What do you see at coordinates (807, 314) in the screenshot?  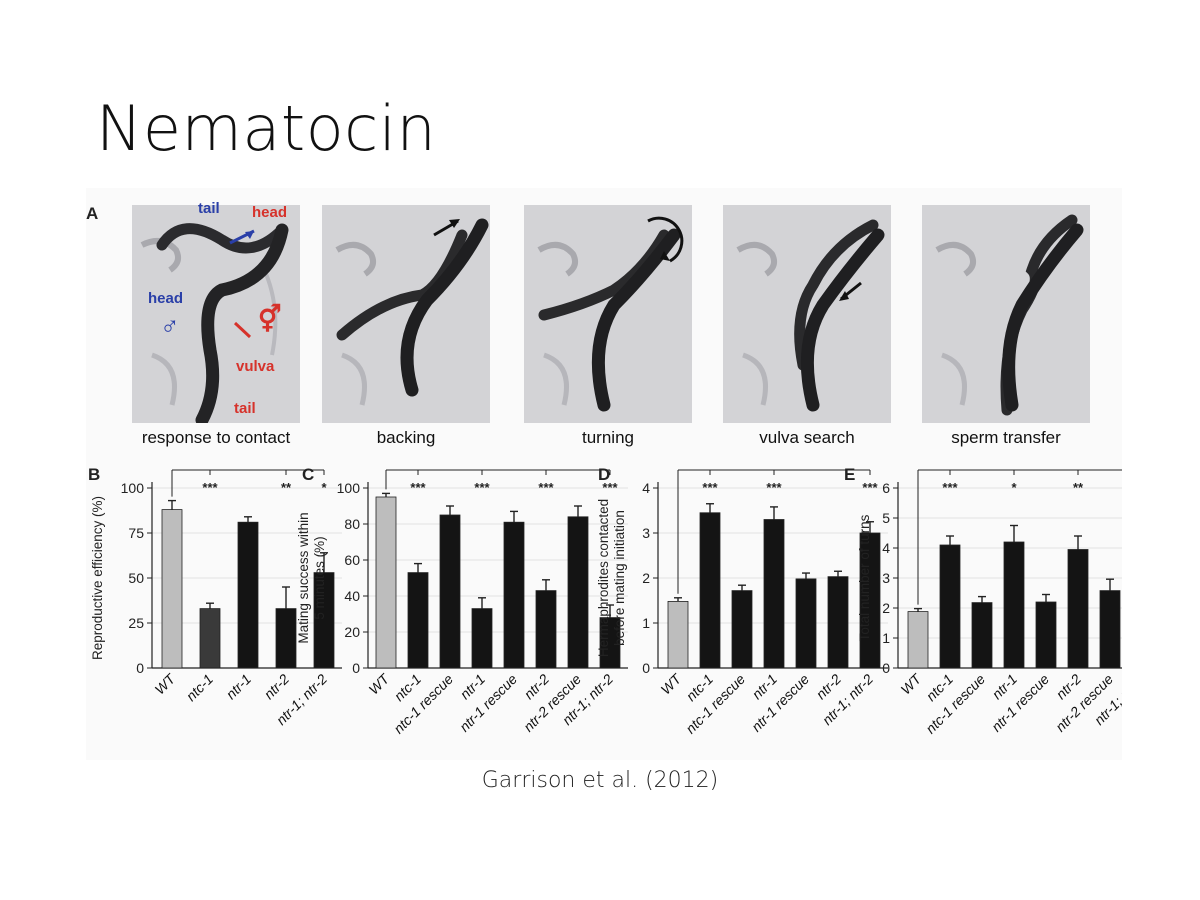 I see `photo-vulva-search` at bounding box center [807, 314].